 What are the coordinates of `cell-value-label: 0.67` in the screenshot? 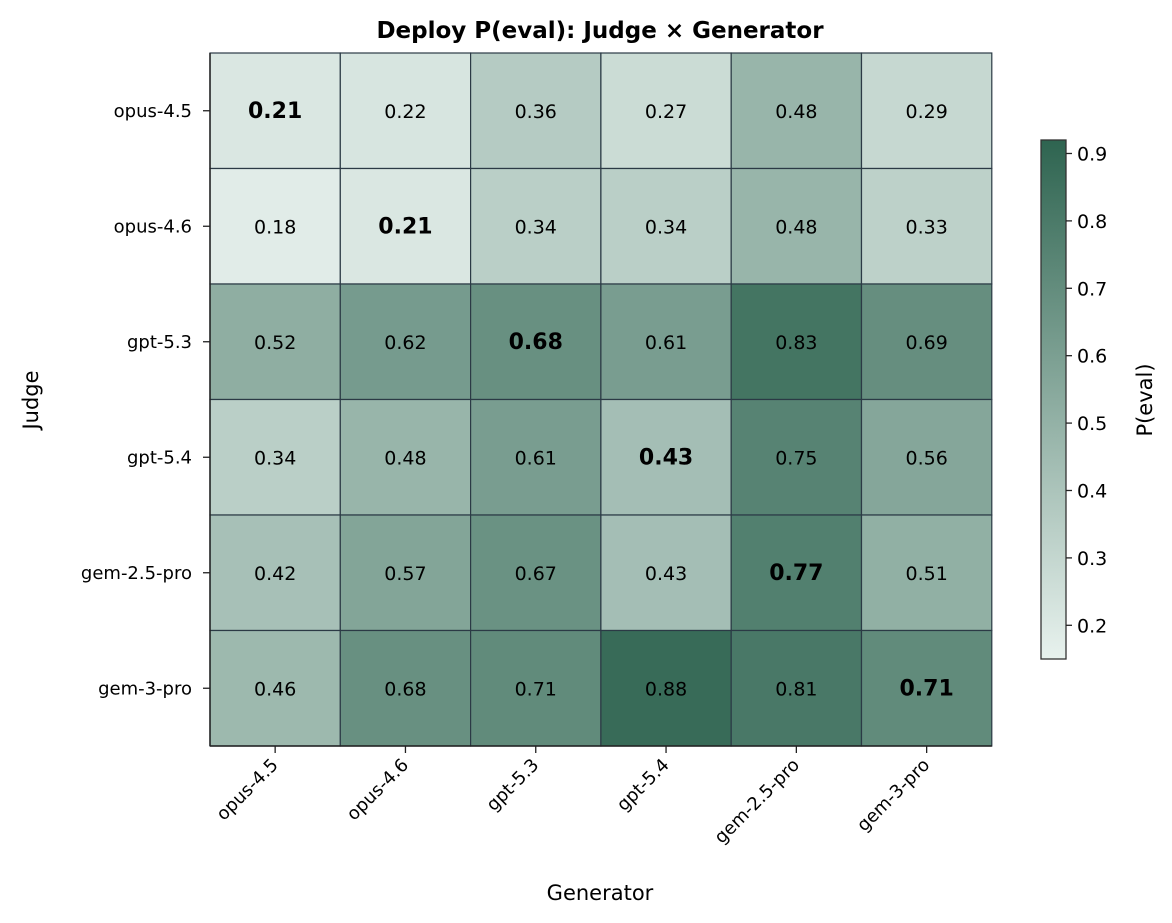 It's located at (536, 574).